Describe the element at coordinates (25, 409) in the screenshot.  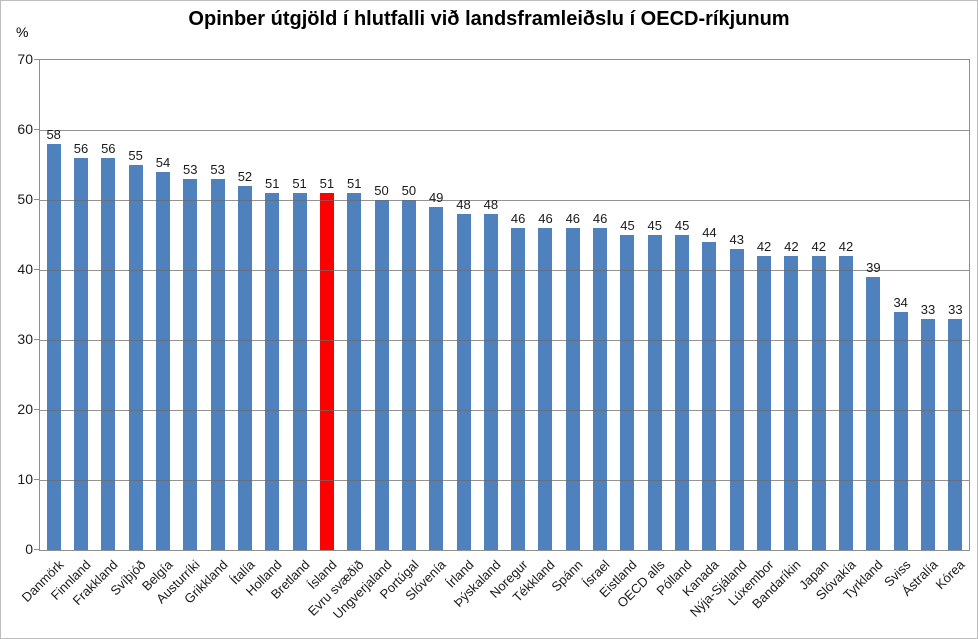
I see `y-tick-label: 20` at that location.